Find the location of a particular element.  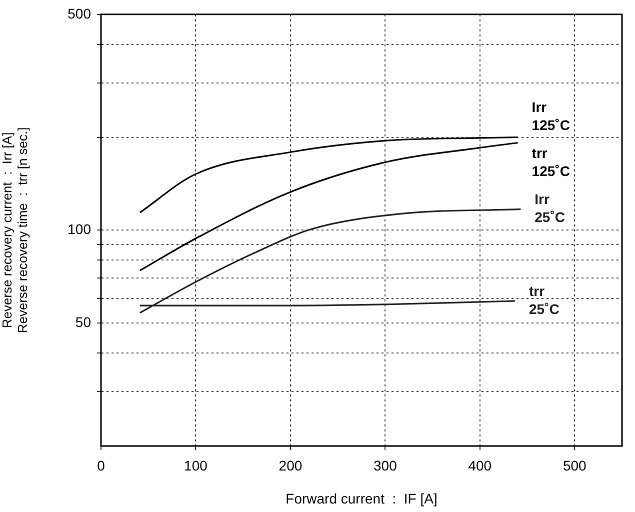

series-label: trr 125˚C is located at coordinates (551, 161).